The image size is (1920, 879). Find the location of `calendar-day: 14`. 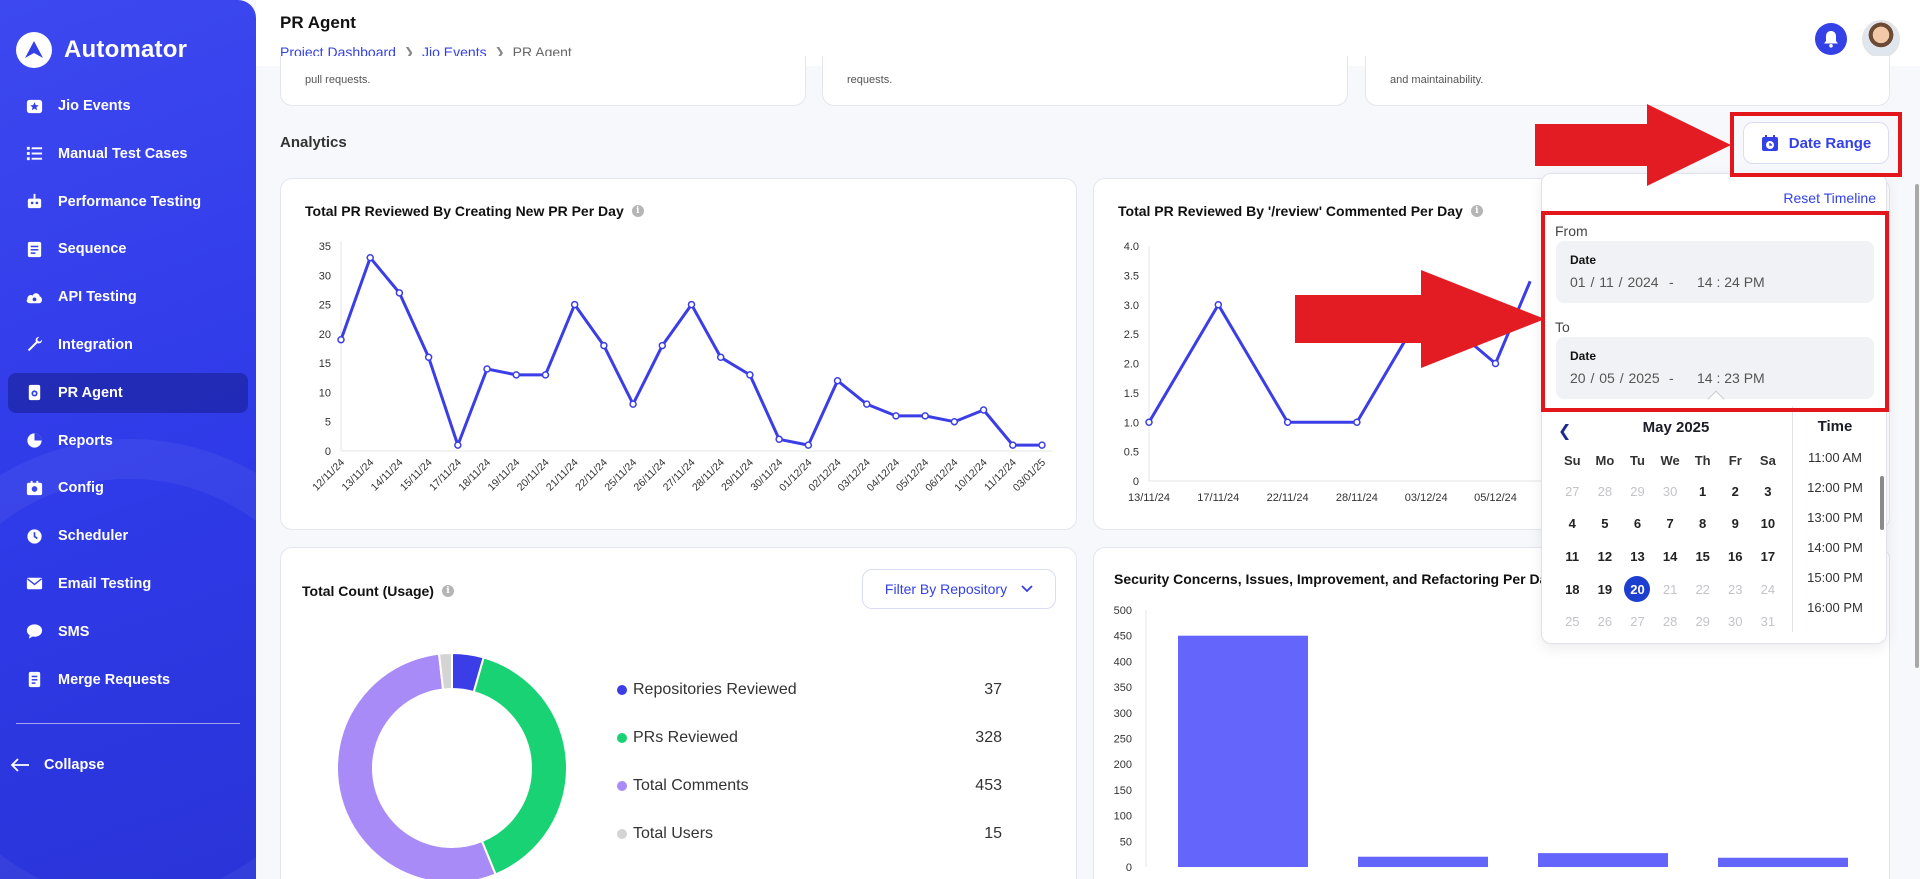

calendar-day: 14 is located at coordinates (1670, 556).